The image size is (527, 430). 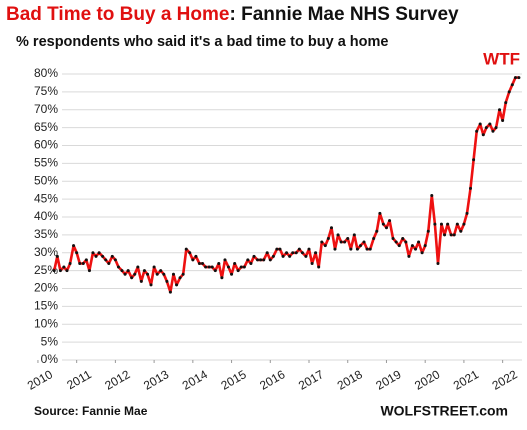 I want to click on y-tick-label: 25%, so click(x=46, y=270).